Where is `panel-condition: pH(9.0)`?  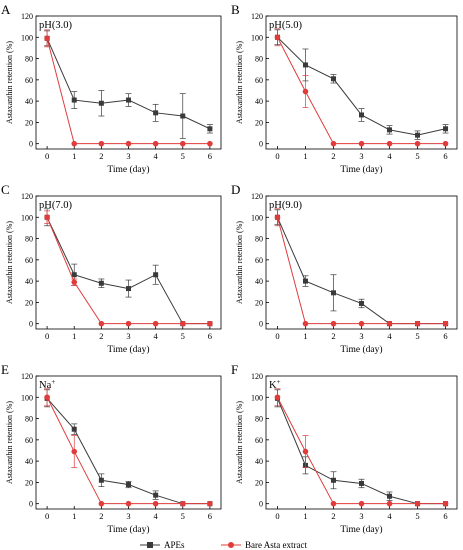 panel-condition: pH(9.0) is located at coordinates (285, 205).